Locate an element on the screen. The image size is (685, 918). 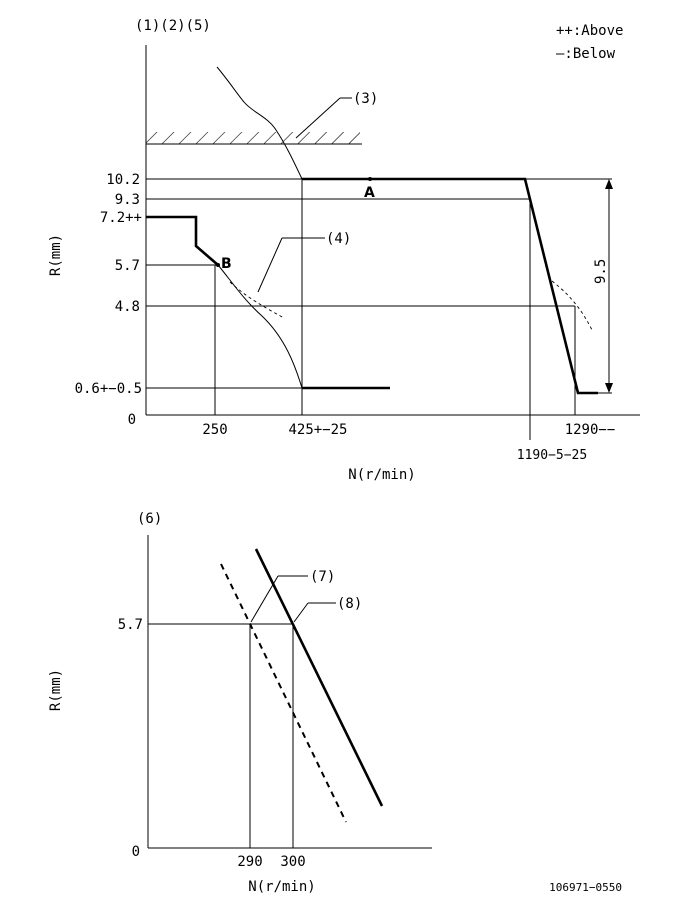
y-tick-5-7-bottom: 5.7 is located at coordinates (130, 625).